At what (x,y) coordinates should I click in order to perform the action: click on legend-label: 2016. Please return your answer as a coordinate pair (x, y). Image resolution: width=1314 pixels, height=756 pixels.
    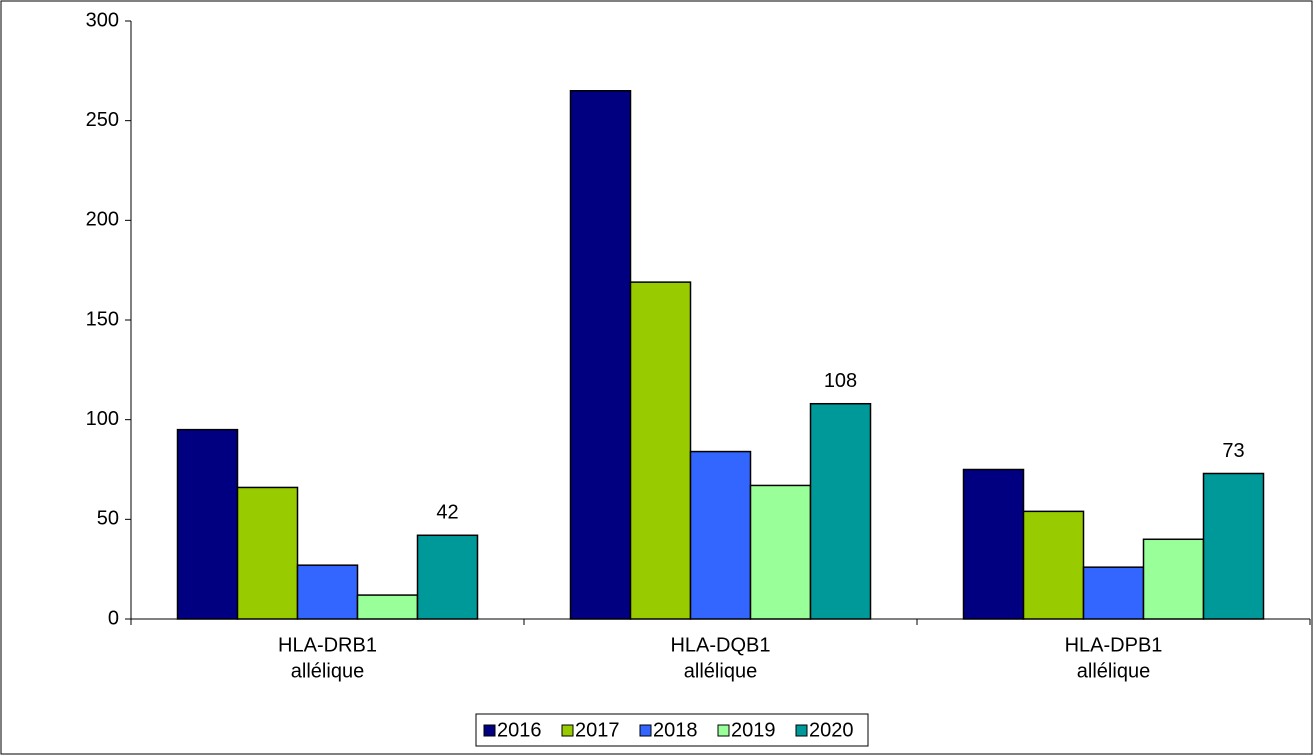
    Looking at the image, I should click on (519, 730).